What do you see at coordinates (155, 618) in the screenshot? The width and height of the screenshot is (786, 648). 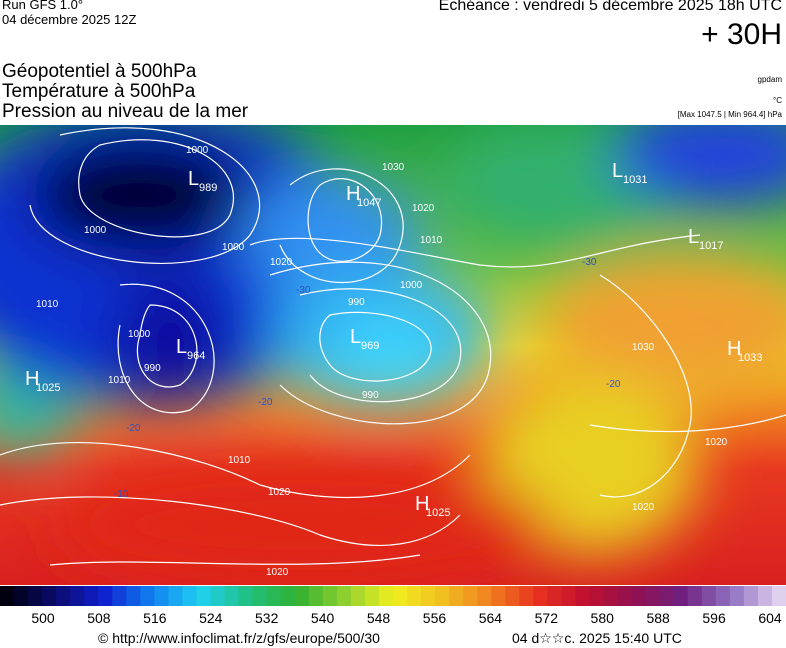 I see `colorbar-tick-label: 516` at bounding box center [155, 618].